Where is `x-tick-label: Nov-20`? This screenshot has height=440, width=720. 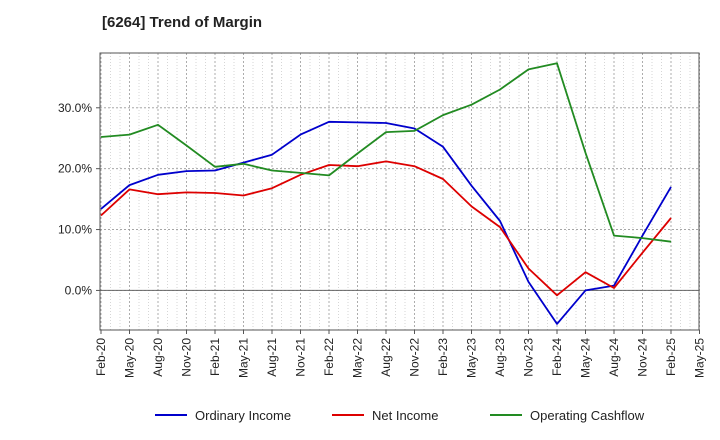
x-tick-label: Nov-20 is located at coordinates (187, 357).